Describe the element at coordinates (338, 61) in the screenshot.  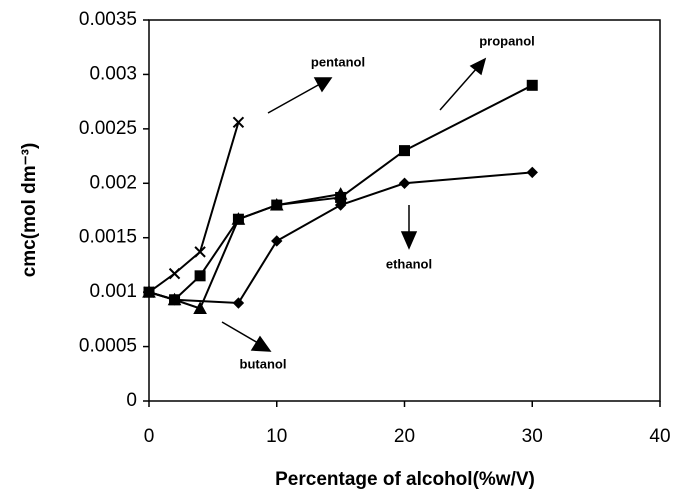
I see `series-label: pentanol` at that location.